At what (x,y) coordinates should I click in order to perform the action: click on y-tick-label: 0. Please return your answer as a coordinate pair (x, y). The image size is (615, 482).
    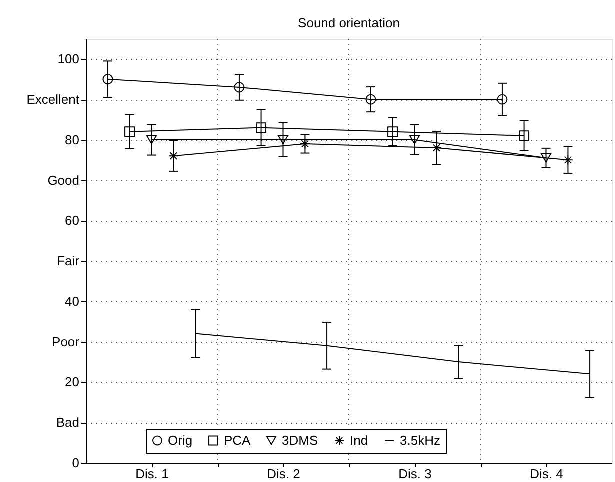
    Looking at the image, I should click on (76, 463).